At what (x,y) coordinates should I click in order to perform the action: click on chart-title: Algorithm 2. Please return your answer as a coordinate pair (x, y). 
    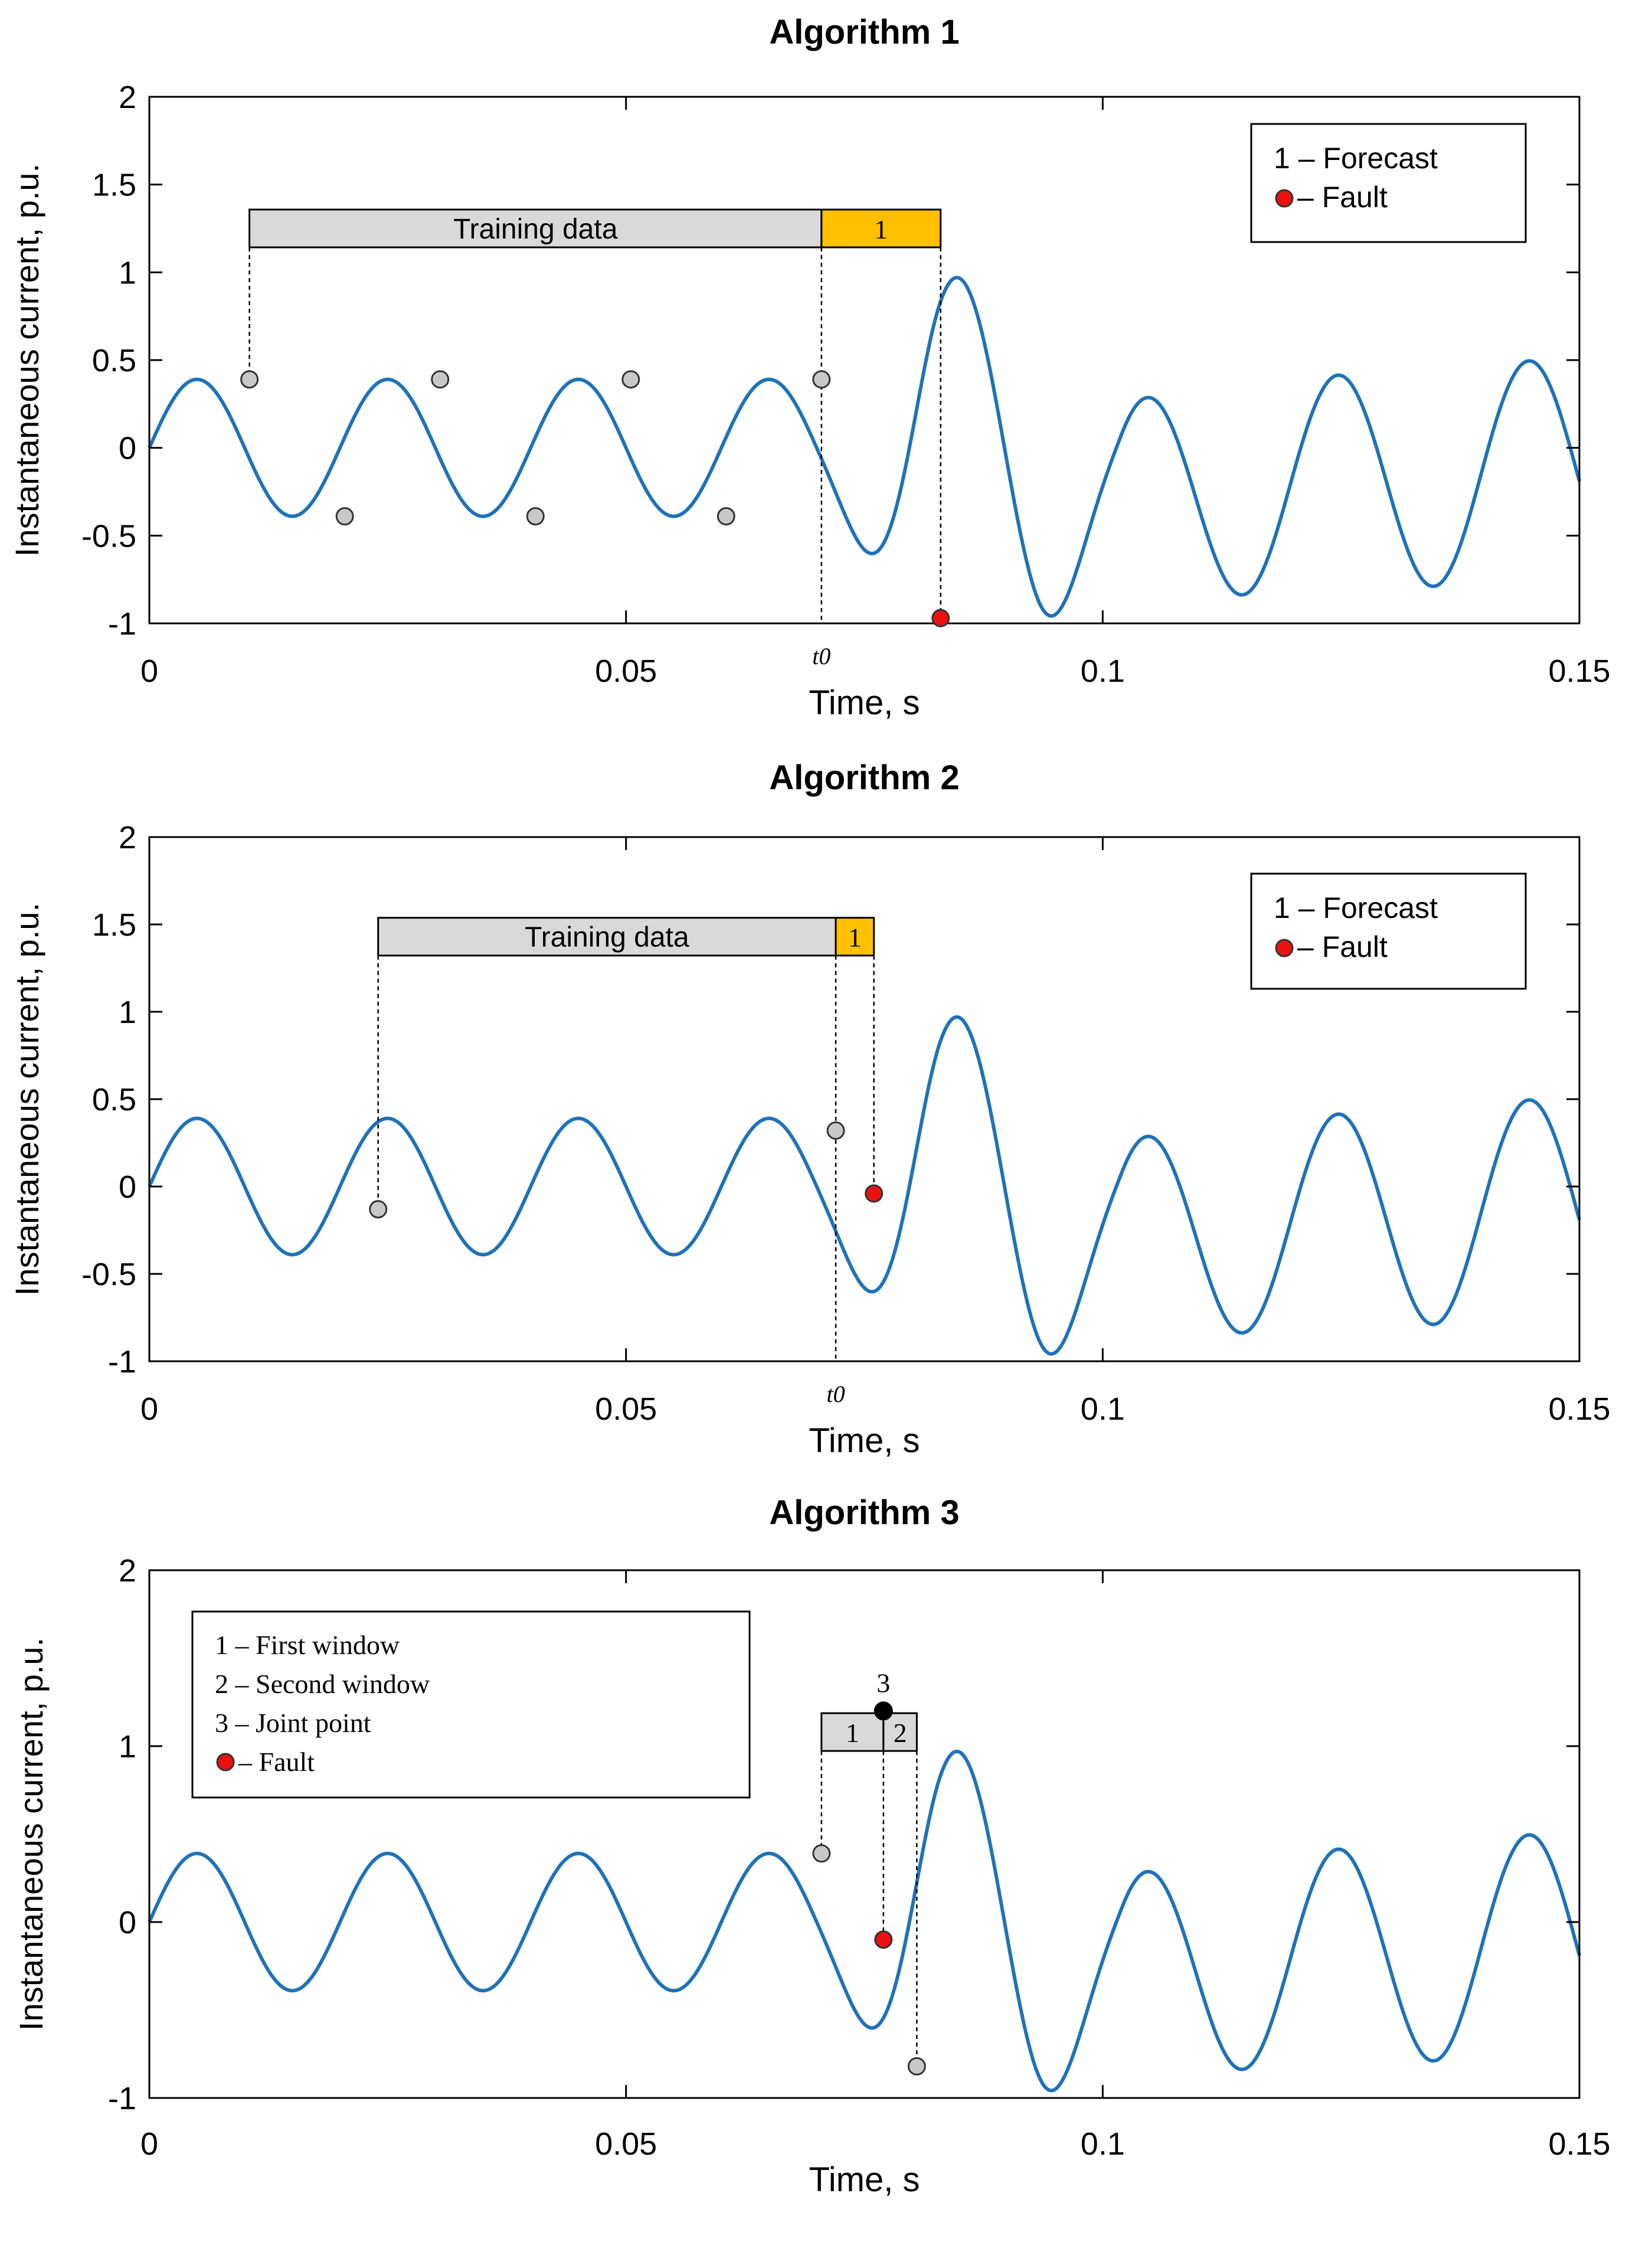
    Looking at the image, I should click on (864, 778).